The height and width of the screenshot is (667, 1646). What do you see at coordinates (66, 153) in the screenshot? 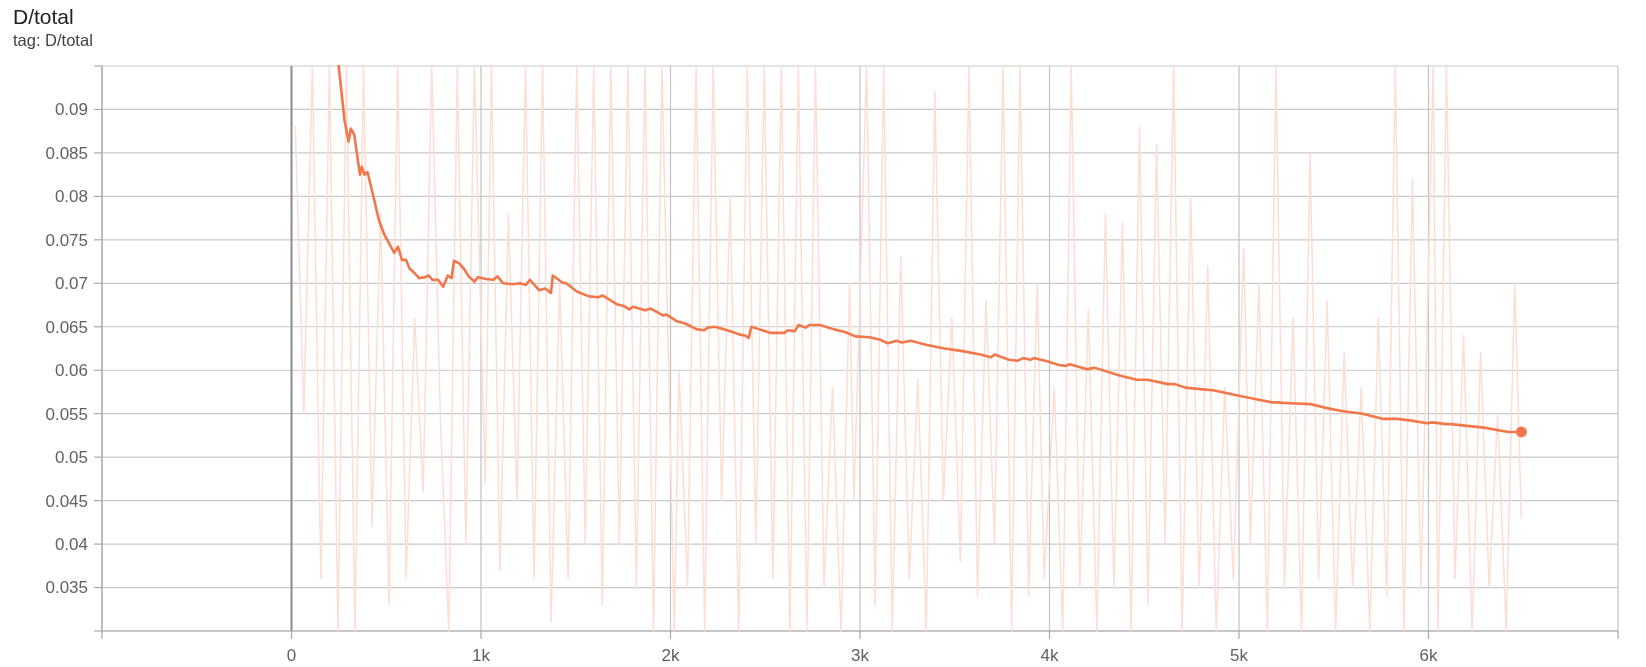
I see `y-tick-label: 0.085` at bounding box center [66, 153].